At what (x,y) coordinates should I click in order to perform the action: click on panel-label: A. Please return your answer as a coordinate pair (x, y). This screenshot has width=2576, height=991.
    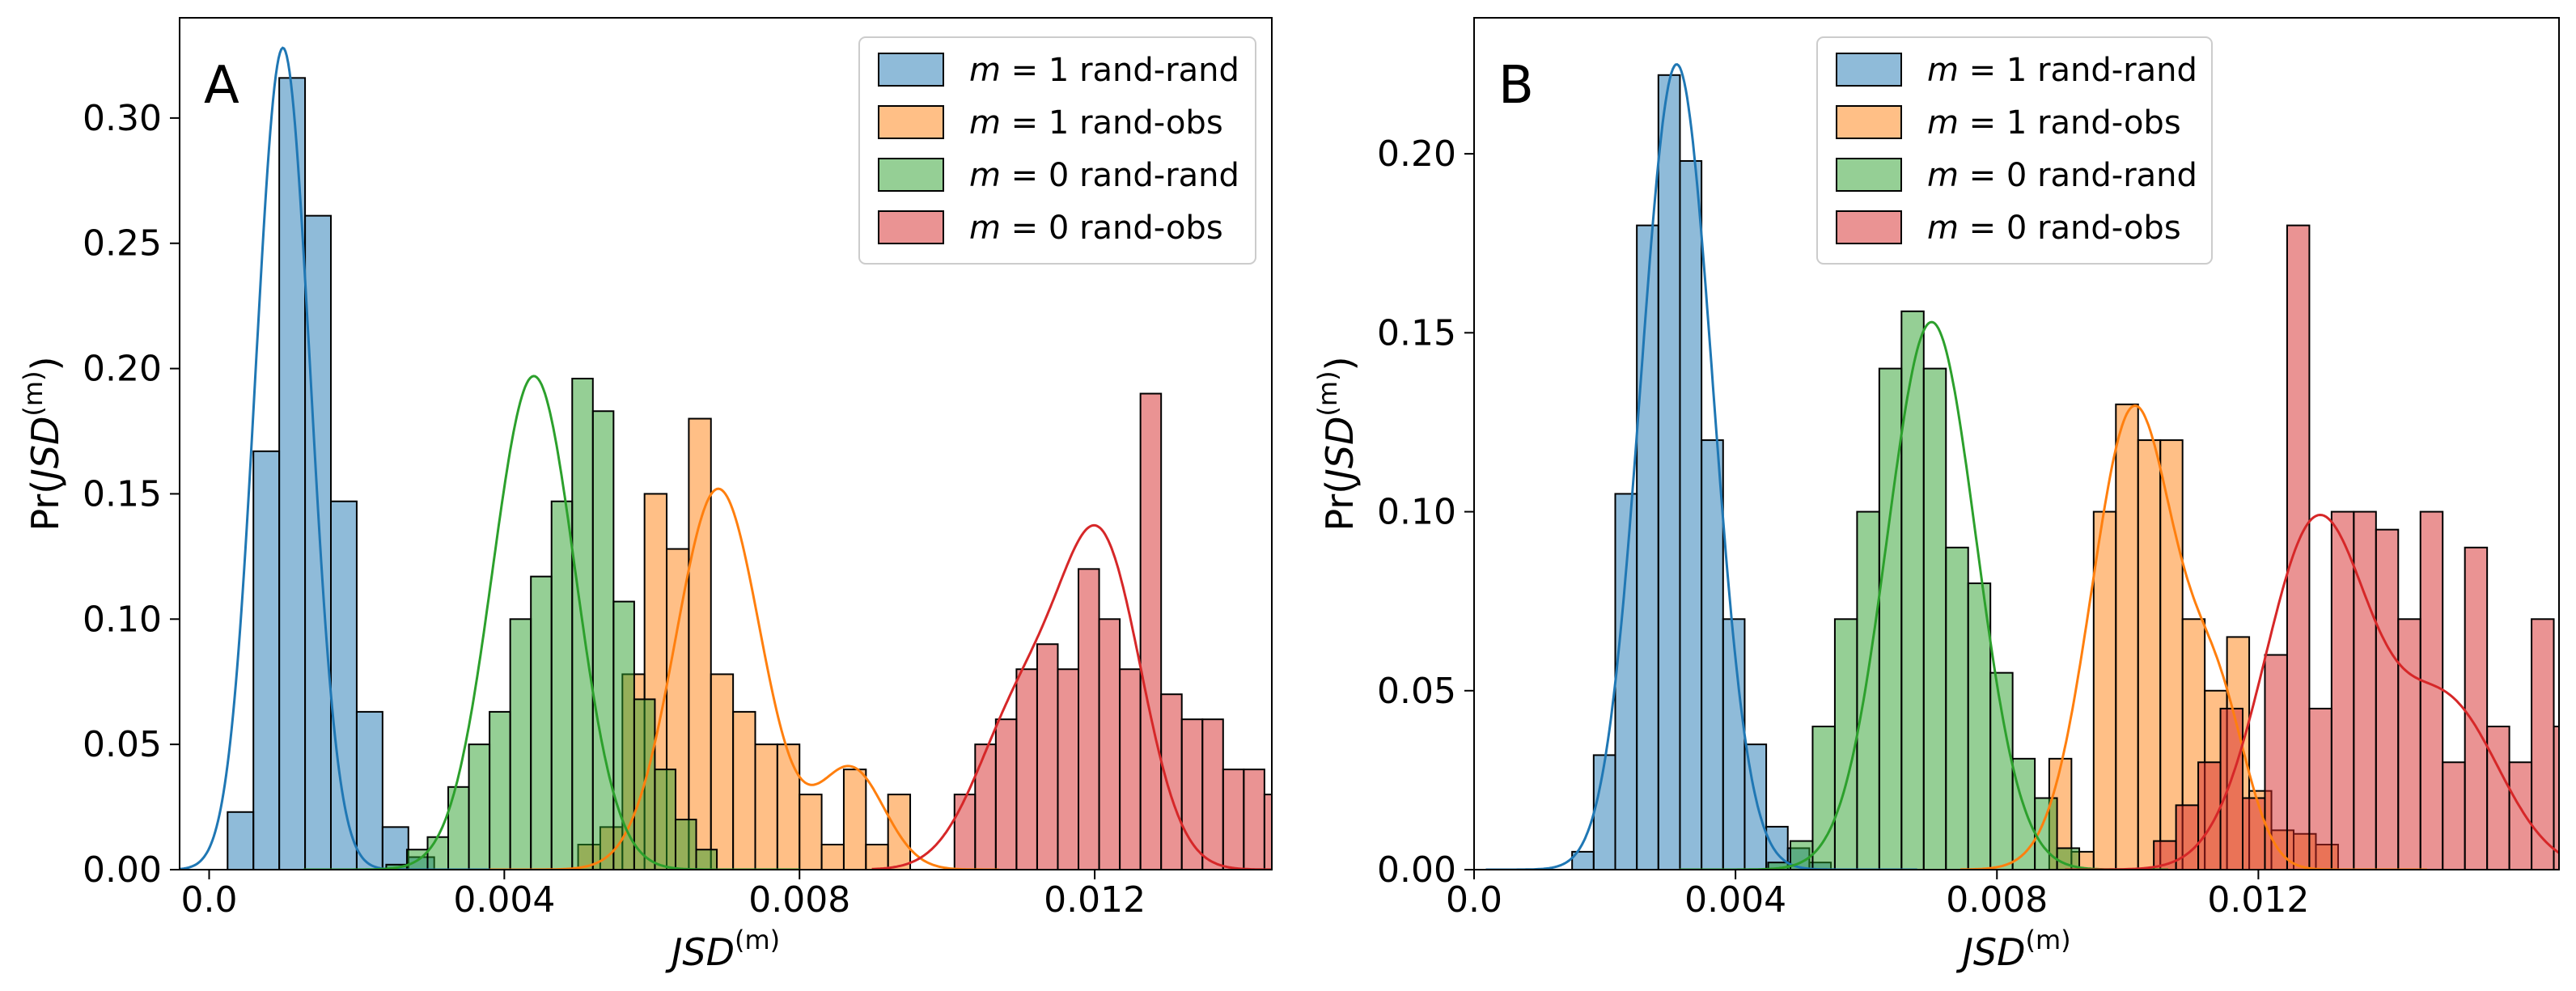
    Looking at the image, I should click on (221, 86).